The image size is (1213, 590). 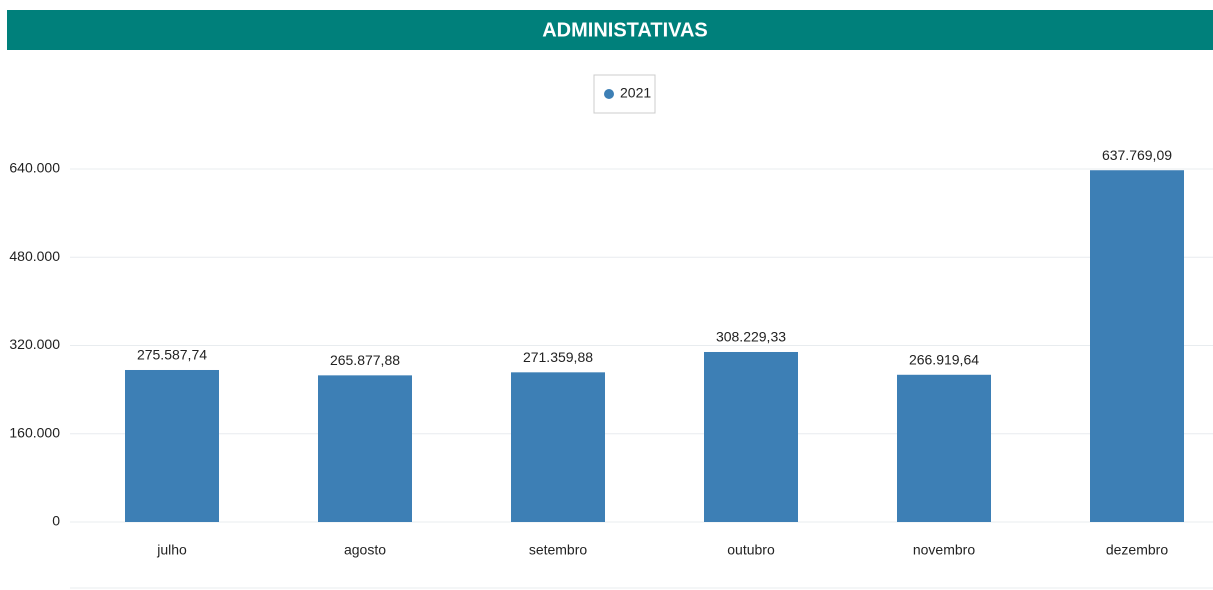 I want to click on chart-title: ADMINISTATIVAS, so click(x=625, y=30).